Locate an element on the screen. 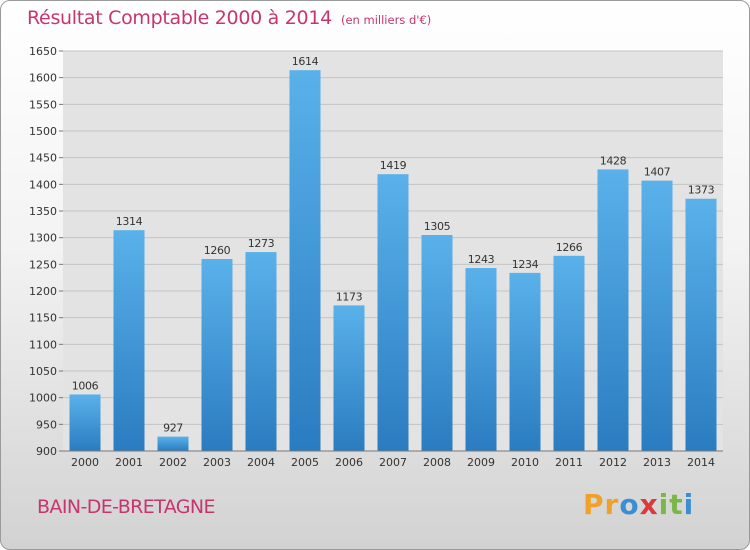 The image size is (750, 550). bar-2012 is located at coordinates (613, 310).